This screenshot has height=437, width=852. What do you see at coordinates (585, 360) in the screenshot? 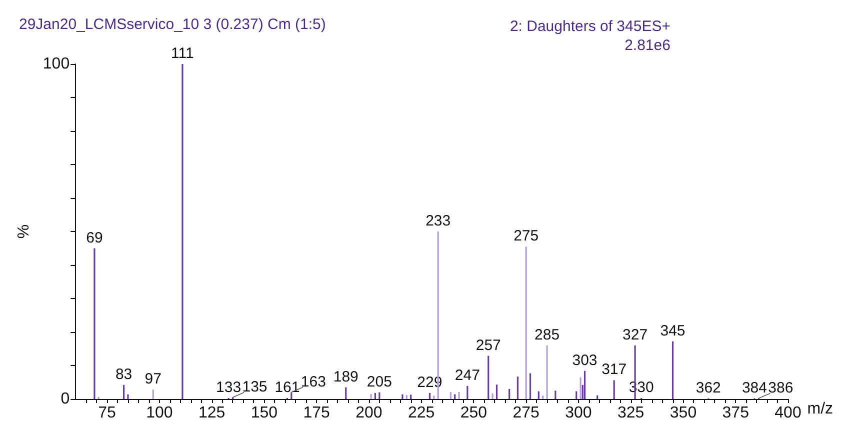
I see `annotation: 303` at bounding box center [585, 360].